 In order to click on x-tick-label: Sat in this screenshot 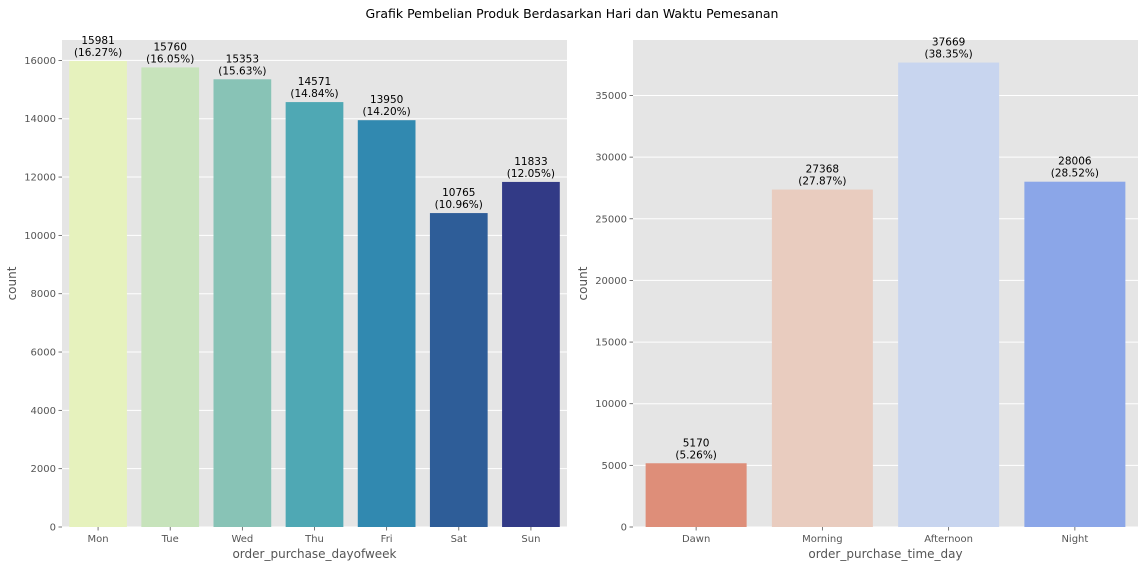, I will do `click(459, 539)`.